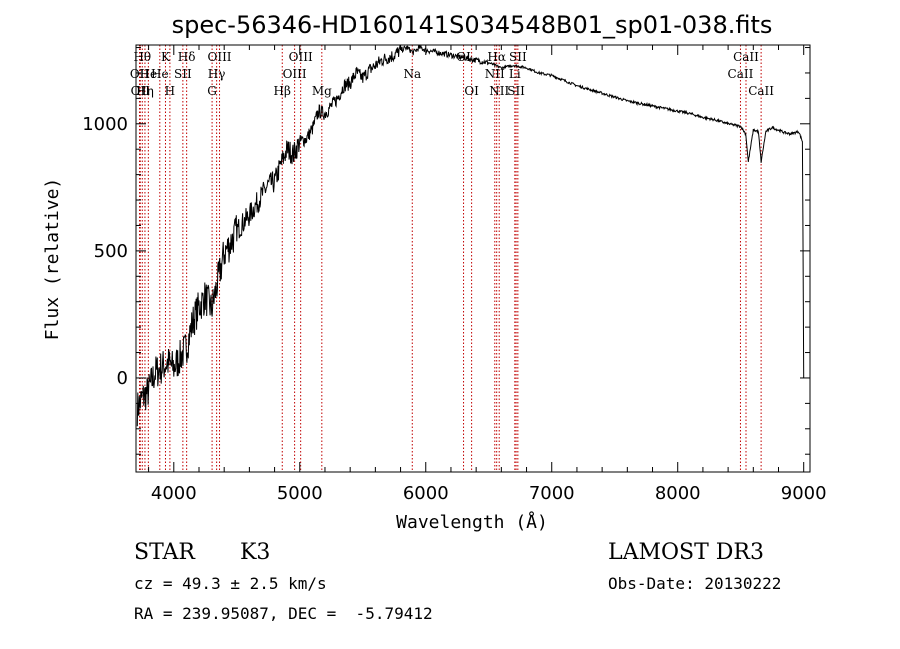 This screenshot has height=649, width=900. Describe the element at coordinates (804, 493) in the screenshot. I see `x-tick-label: 9000` at that location.